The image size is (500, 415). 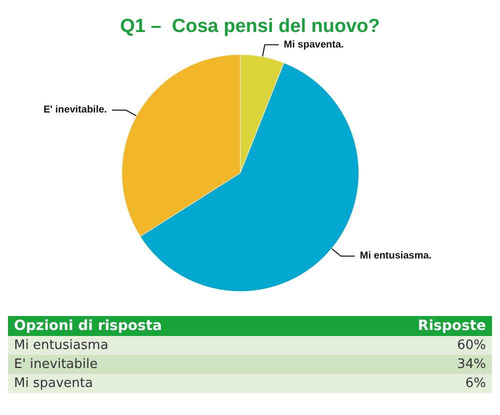 What do you see at coordinates (250, 326) in the screenshot?
I see `table-header: Opzioni di risposta Risposte` at bounding box center [250, 326].